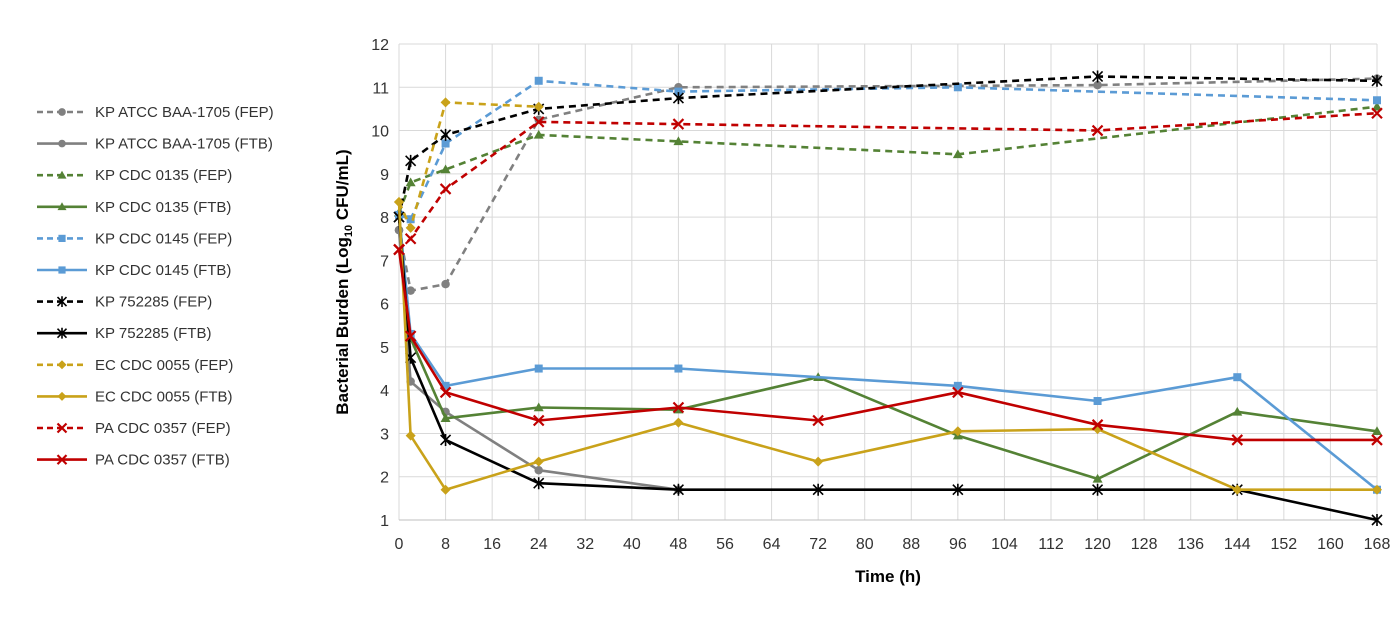  I want to click on y-tick-label: 5, so click(384, 348).